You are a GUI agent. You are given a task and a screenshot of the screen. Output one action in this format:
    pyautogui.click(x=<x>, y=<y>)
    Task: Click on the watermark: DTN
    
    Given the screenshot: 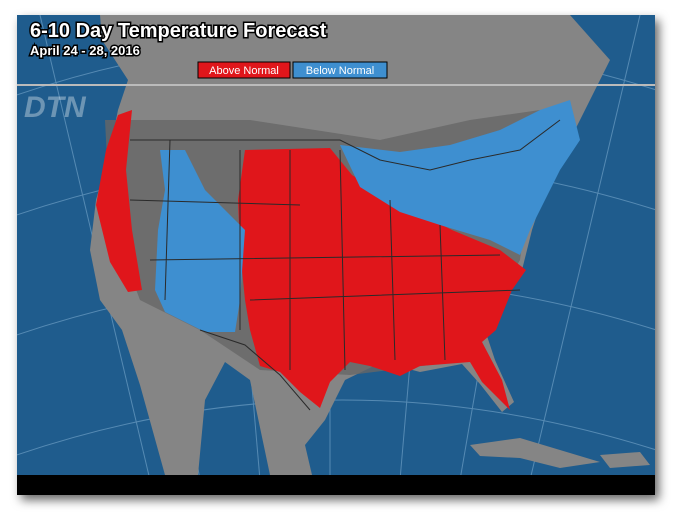 What is the action you would take?
    pyautogui.click(x=55, y=107)
    